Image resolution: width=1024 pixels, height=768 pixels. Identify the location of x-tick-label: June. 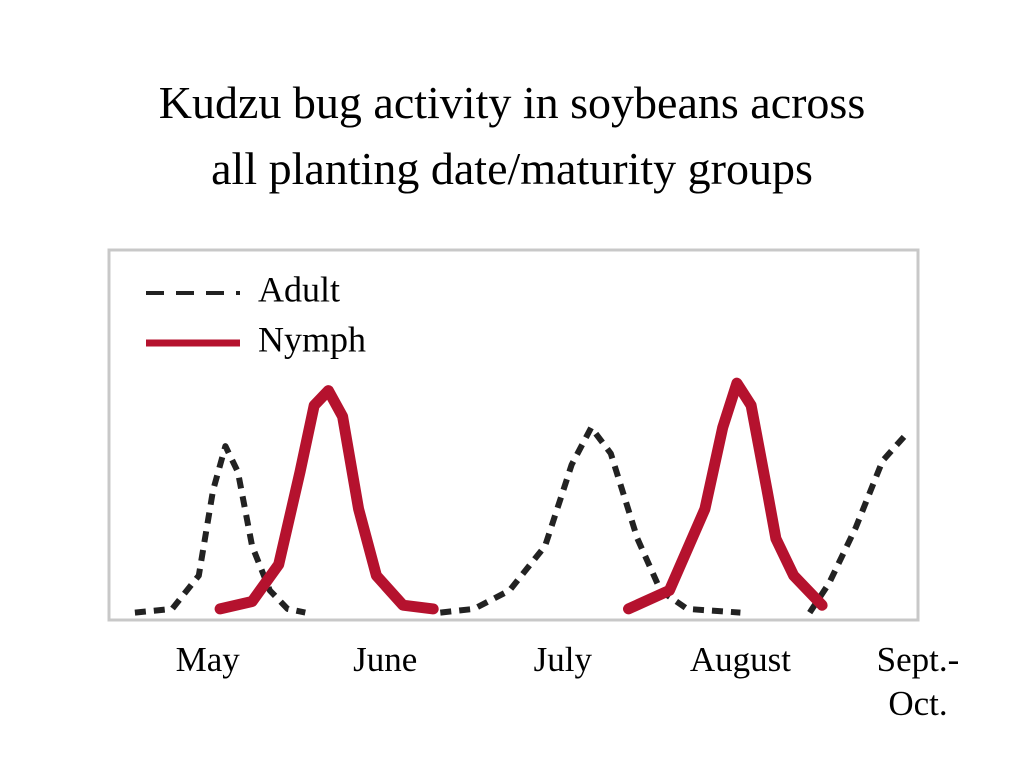
(385, 659).